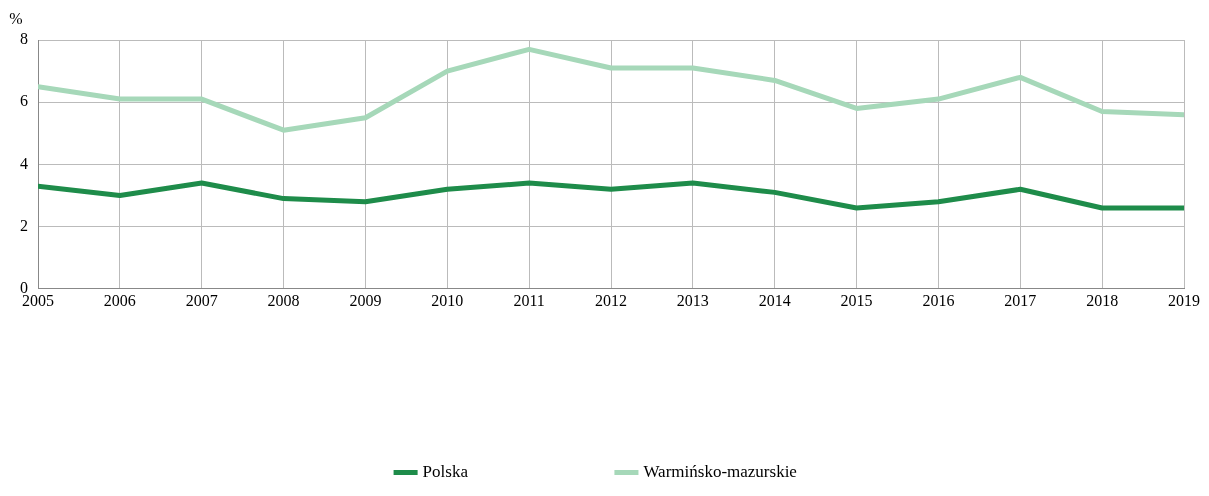  What do you see at coordinates (16, 19) in the screenshot?
I see `y-axis-title: %` at bounding box center [16, 19].